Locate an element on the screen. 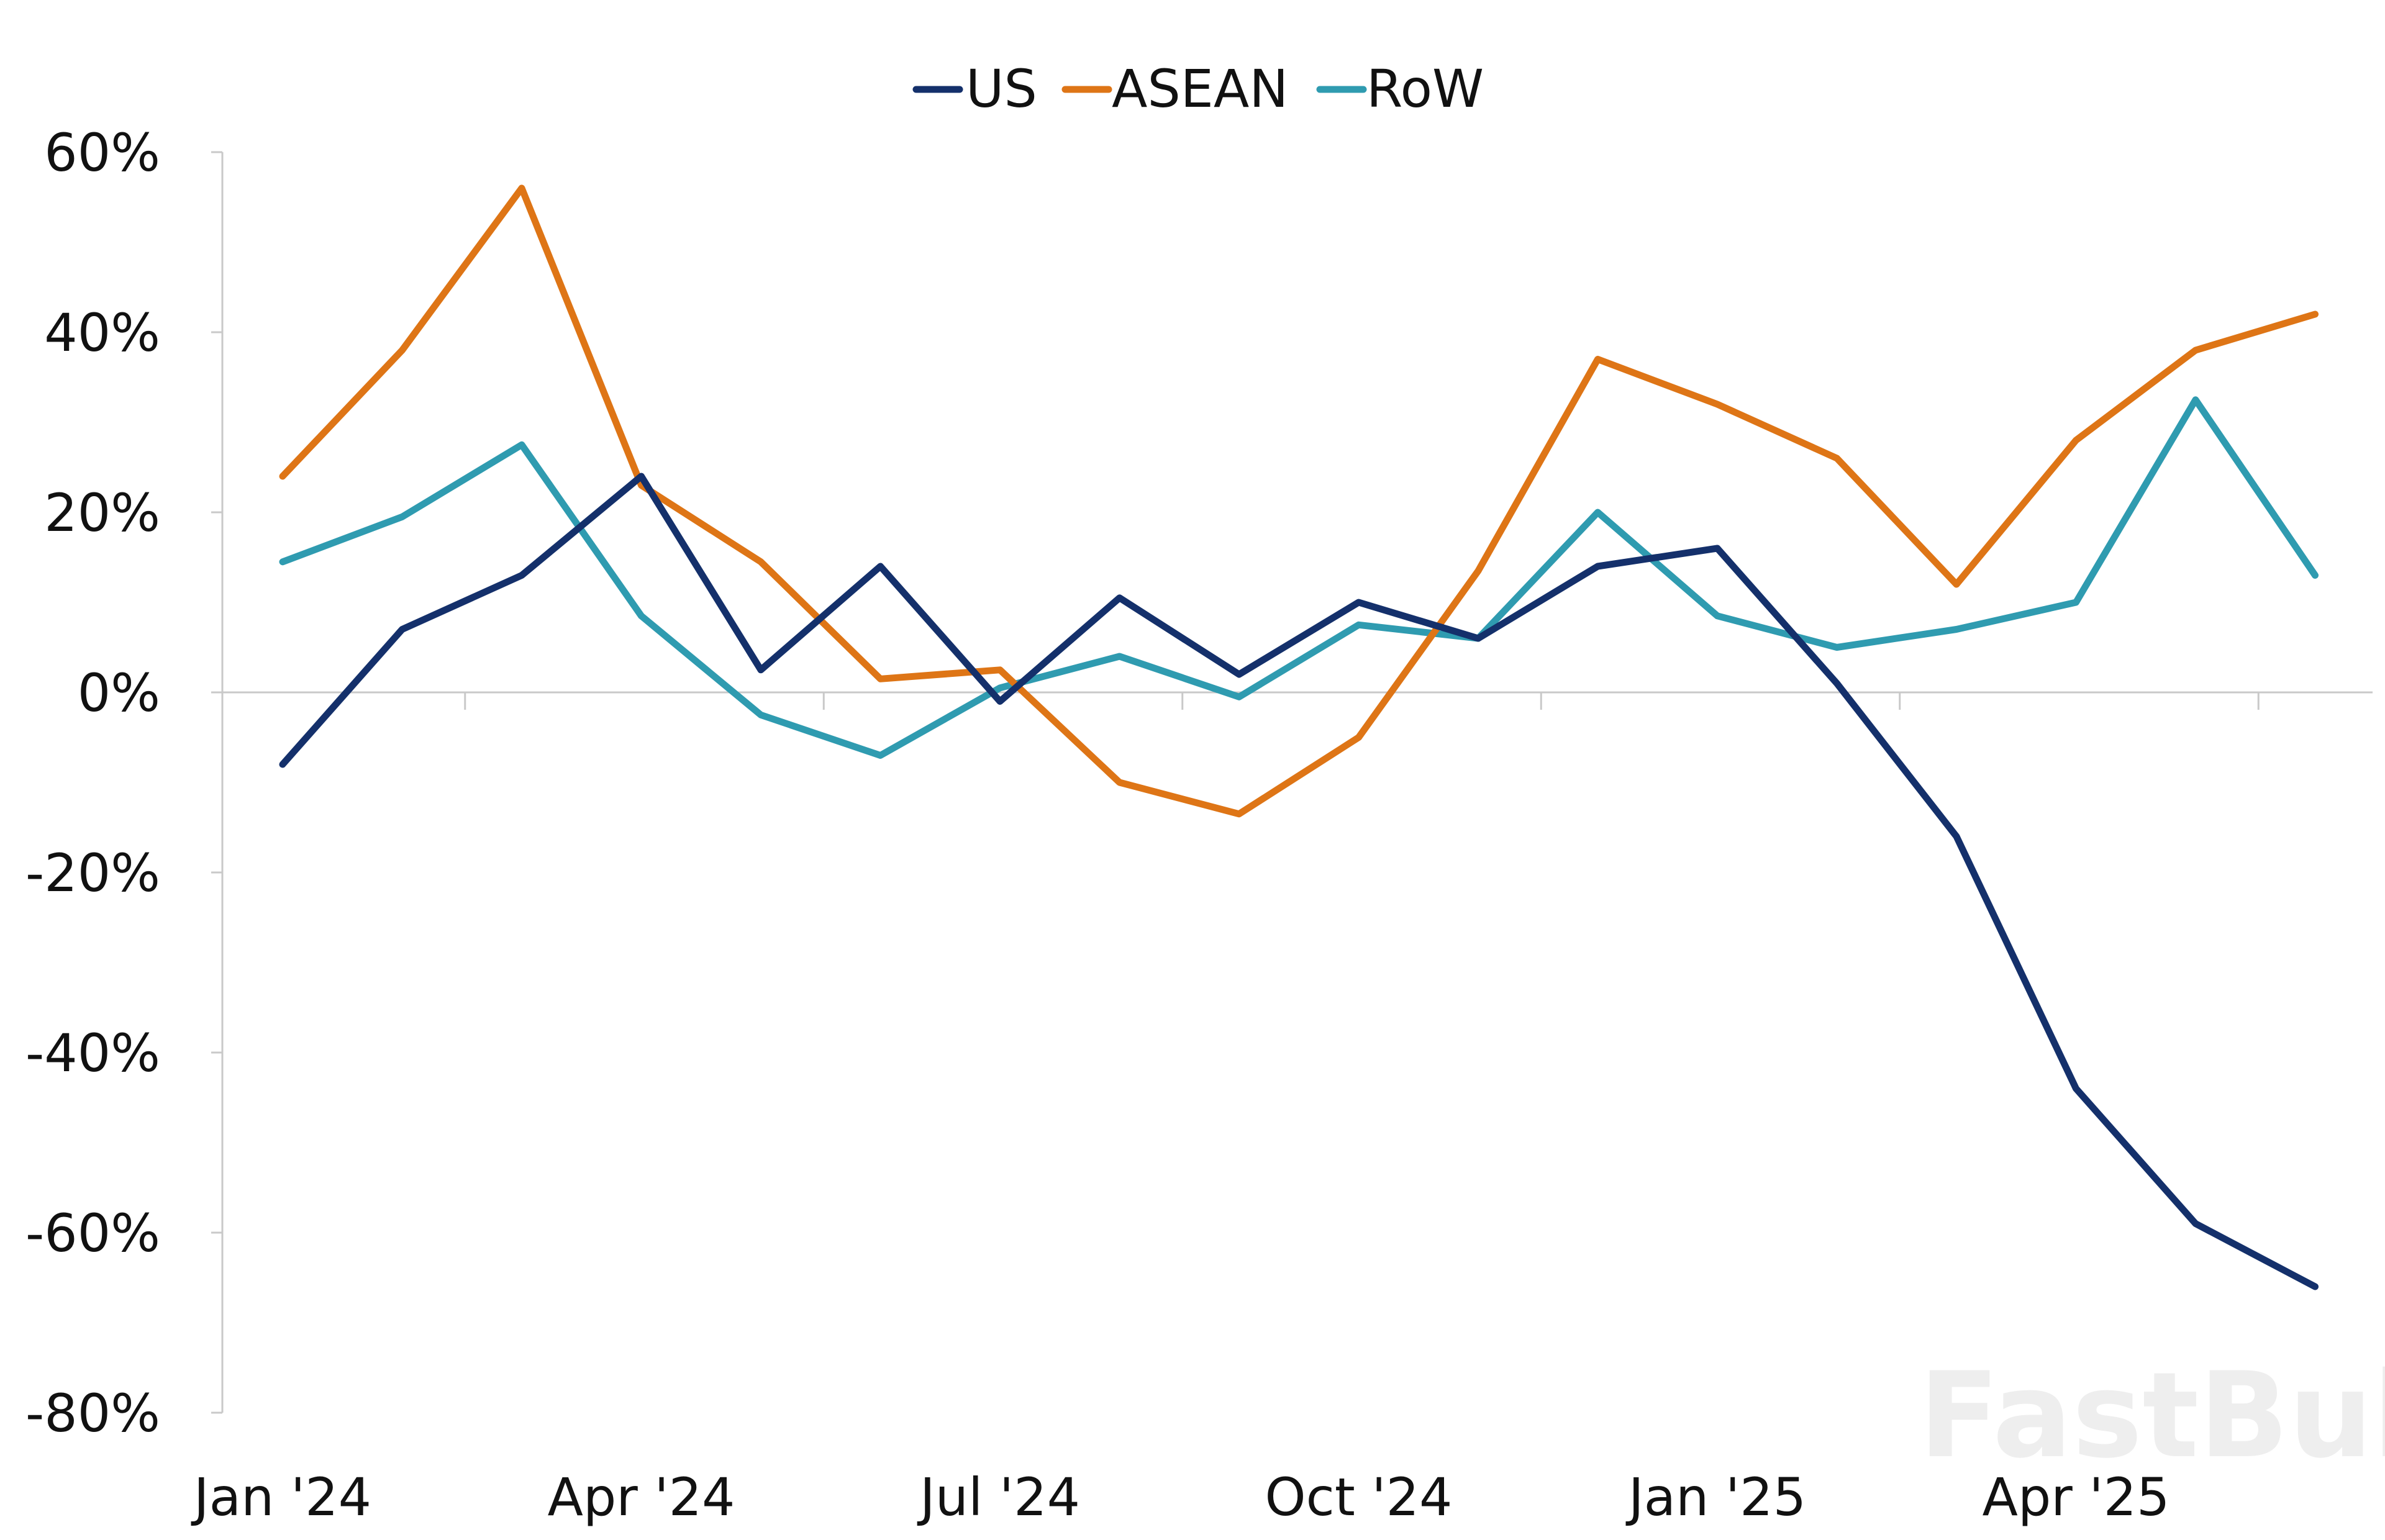 The width and height of the screenshot is (2385, 1540). y-tick-label: -60% is located at coordinates (92, 1234).